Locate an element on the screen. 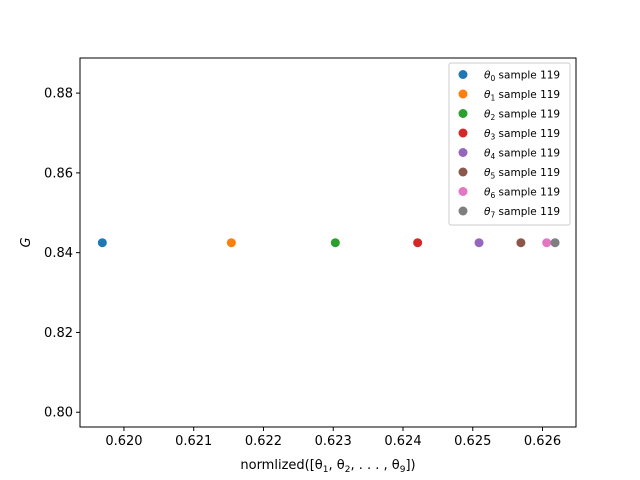 The height and width of the screenshot is (480, 640). y-tick-label: 0.86 is located at coordinates (58, 173).